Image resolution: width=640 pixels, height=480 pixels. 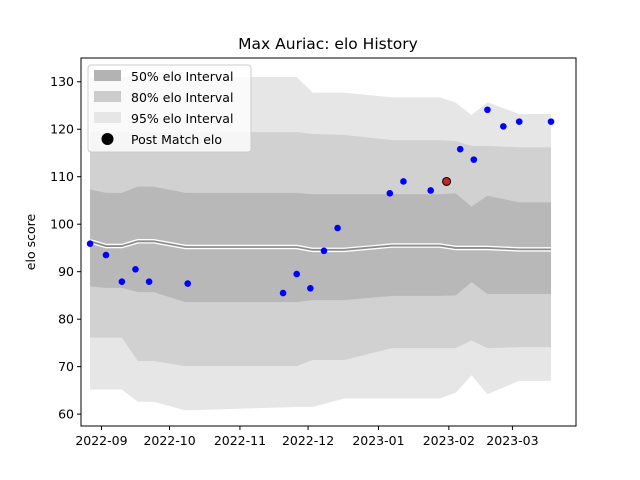 What do you see at coordinates (62, 224) in the screenshot?
I see `y-tick-label: 100` at bounding box center [62, 224].